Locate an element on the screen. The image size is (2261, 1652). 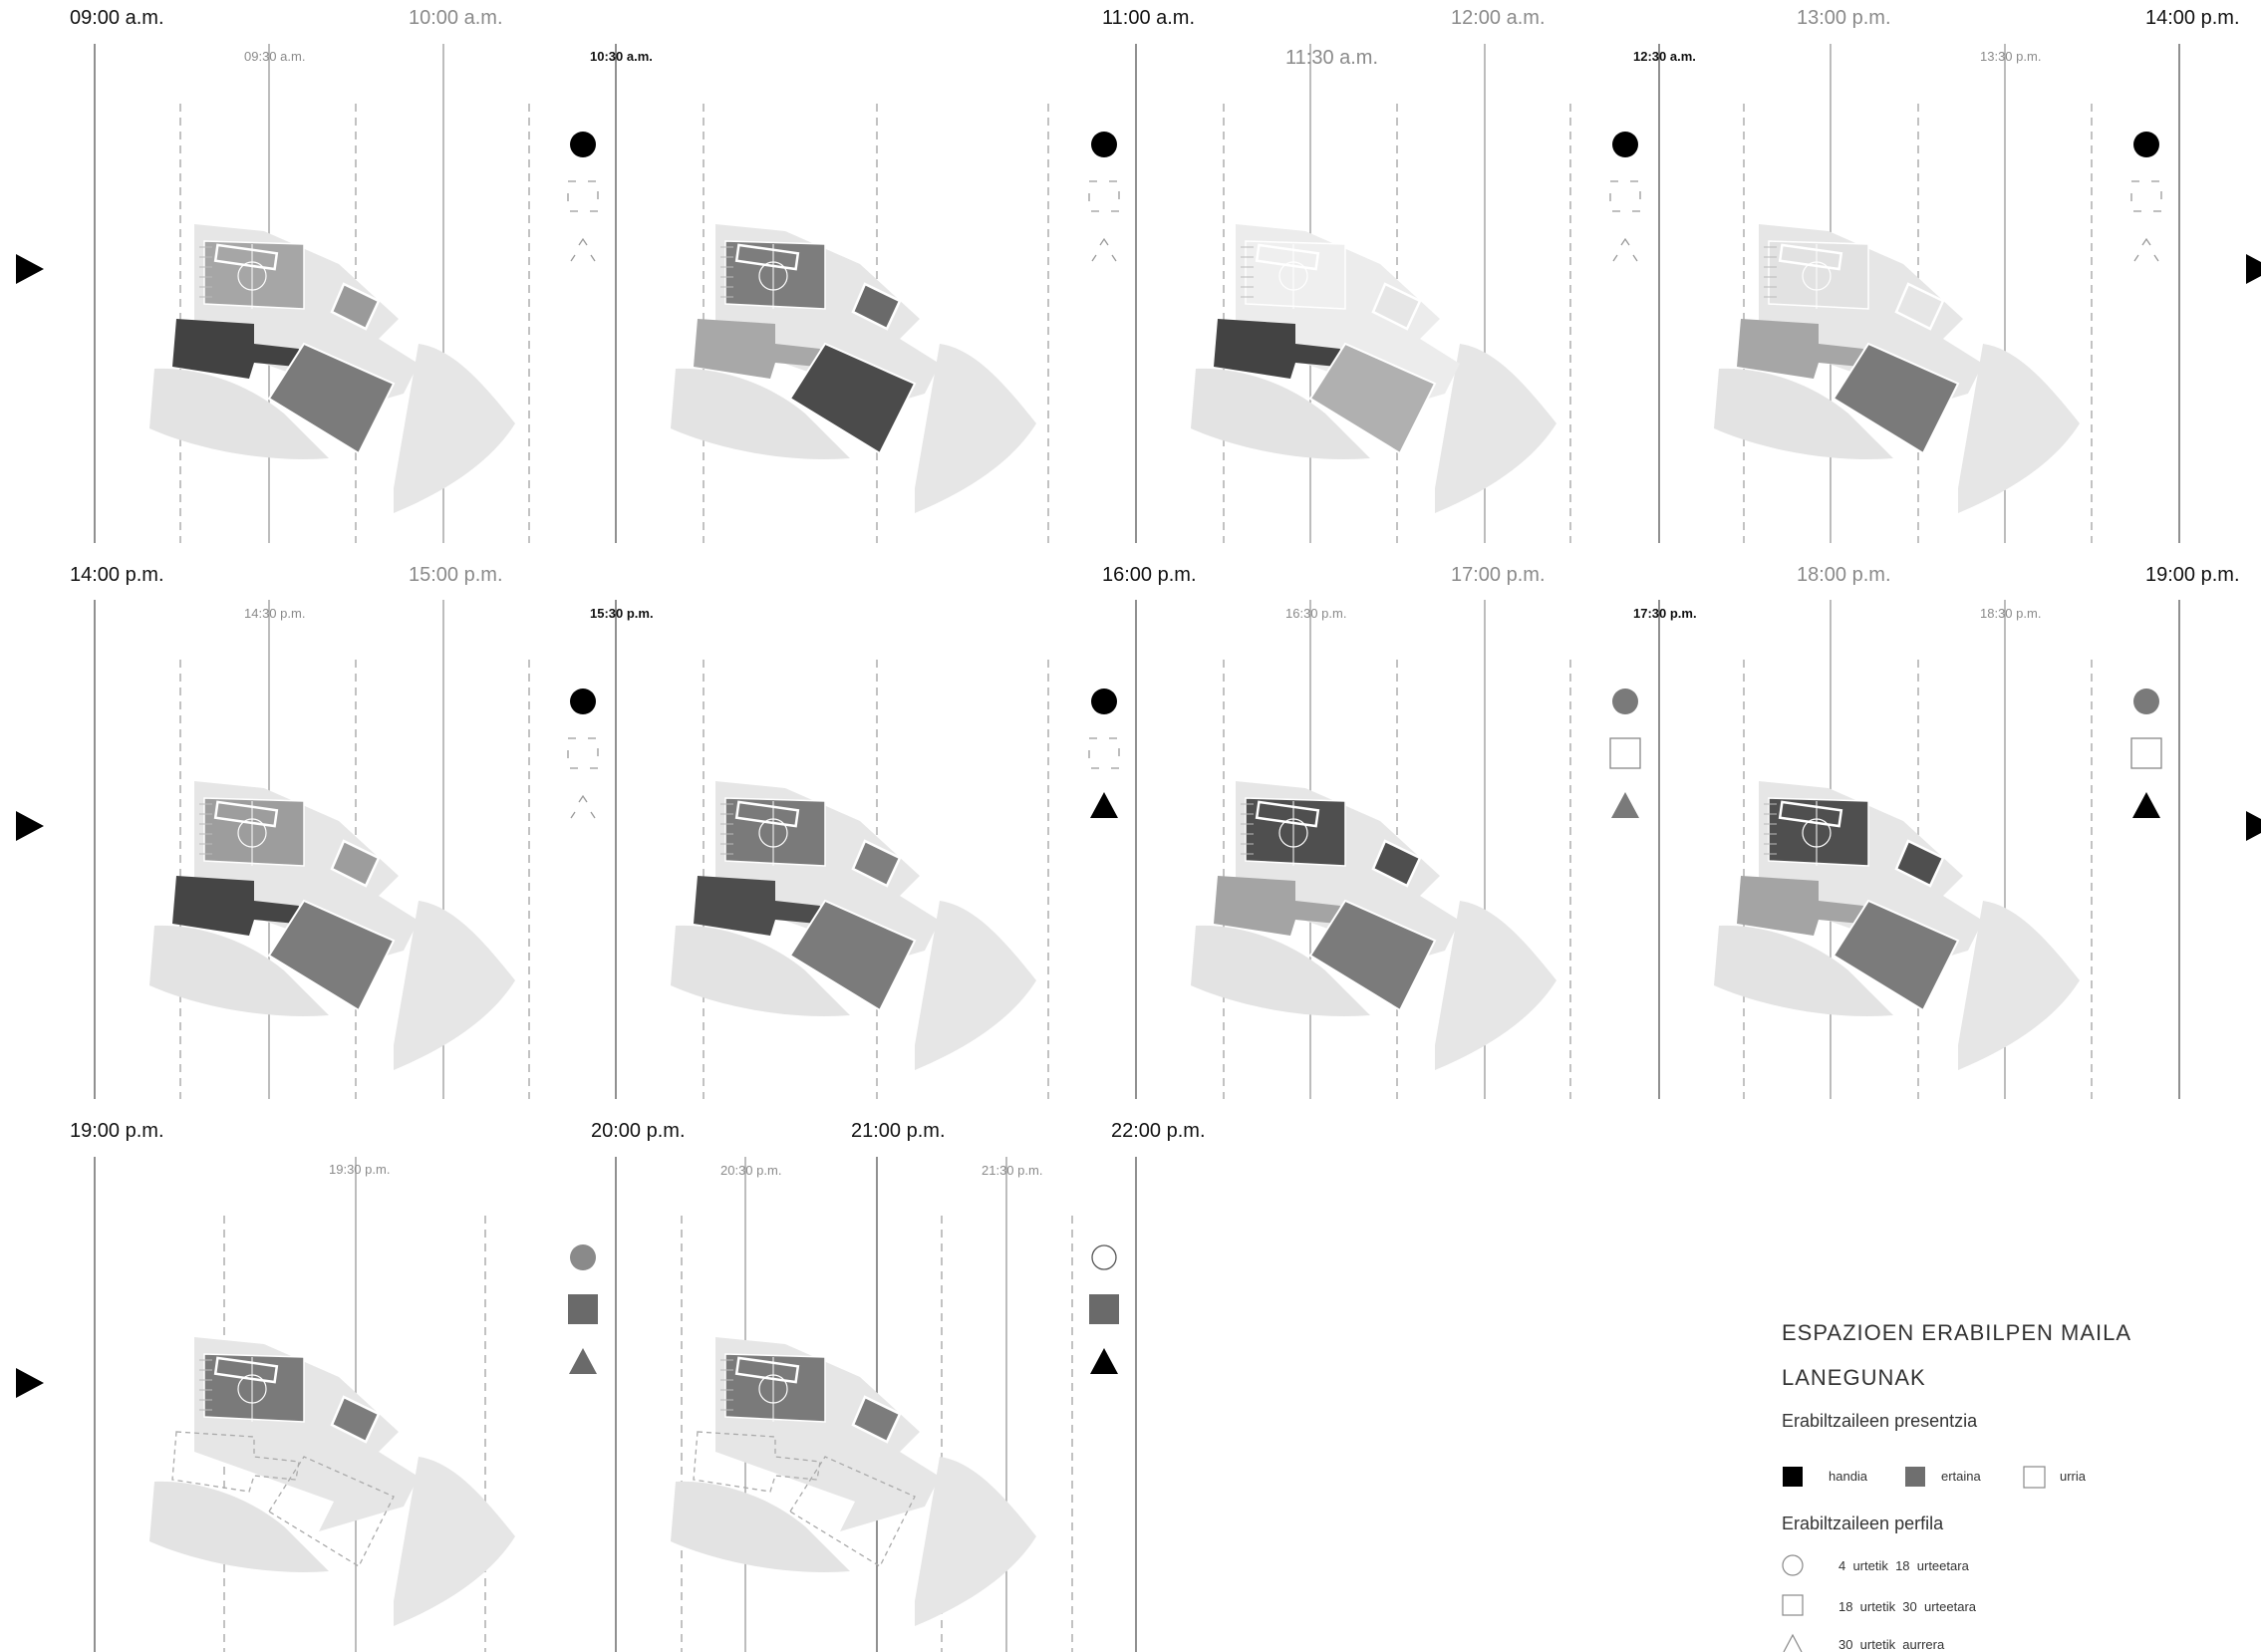
time-label: 21:00 p.m. is located at coordinates (899, 1131).